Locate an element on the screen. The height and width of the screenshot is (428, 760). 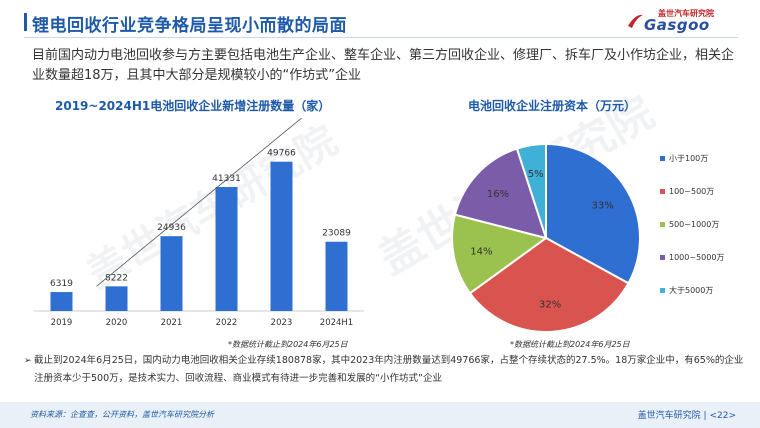
pie-chart: 33% 32% 14% 16% 5% is located at coordinates (546, 237).